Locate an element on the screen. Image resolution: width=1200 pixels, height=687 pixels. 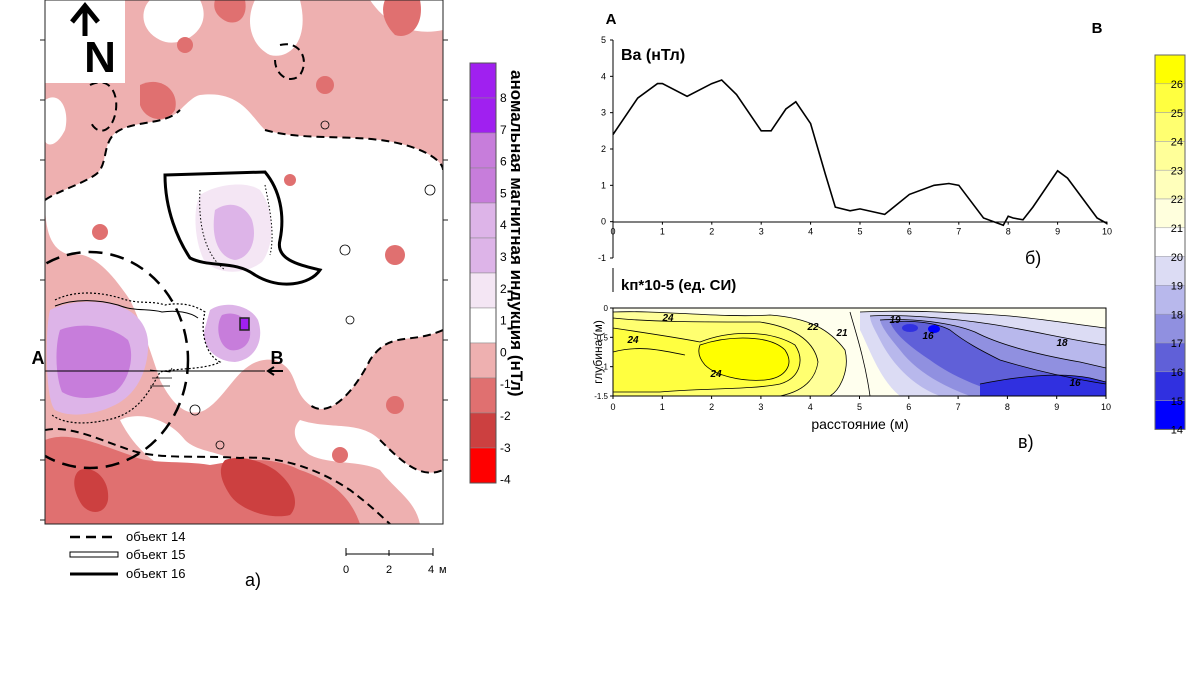
section-x-tick-label: 2 is located at coordinates (711, 407).